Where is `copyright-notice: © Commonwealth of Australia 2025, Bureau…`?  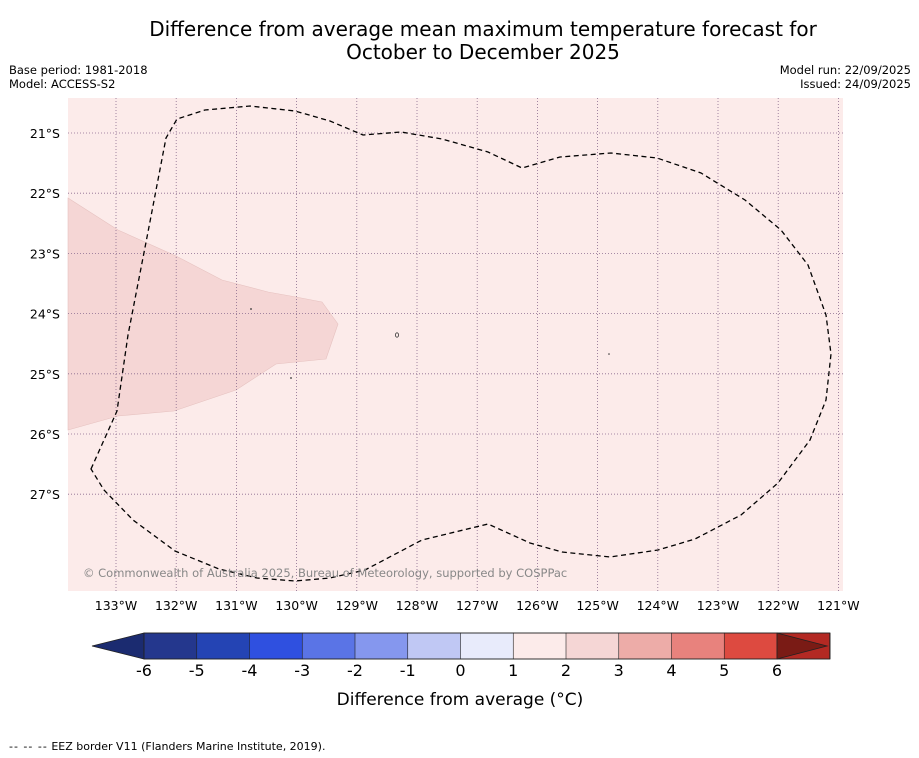 copyright-notice: © Commonwealth of Australia 2025, Bureau… is located at coordinates (325, 573).